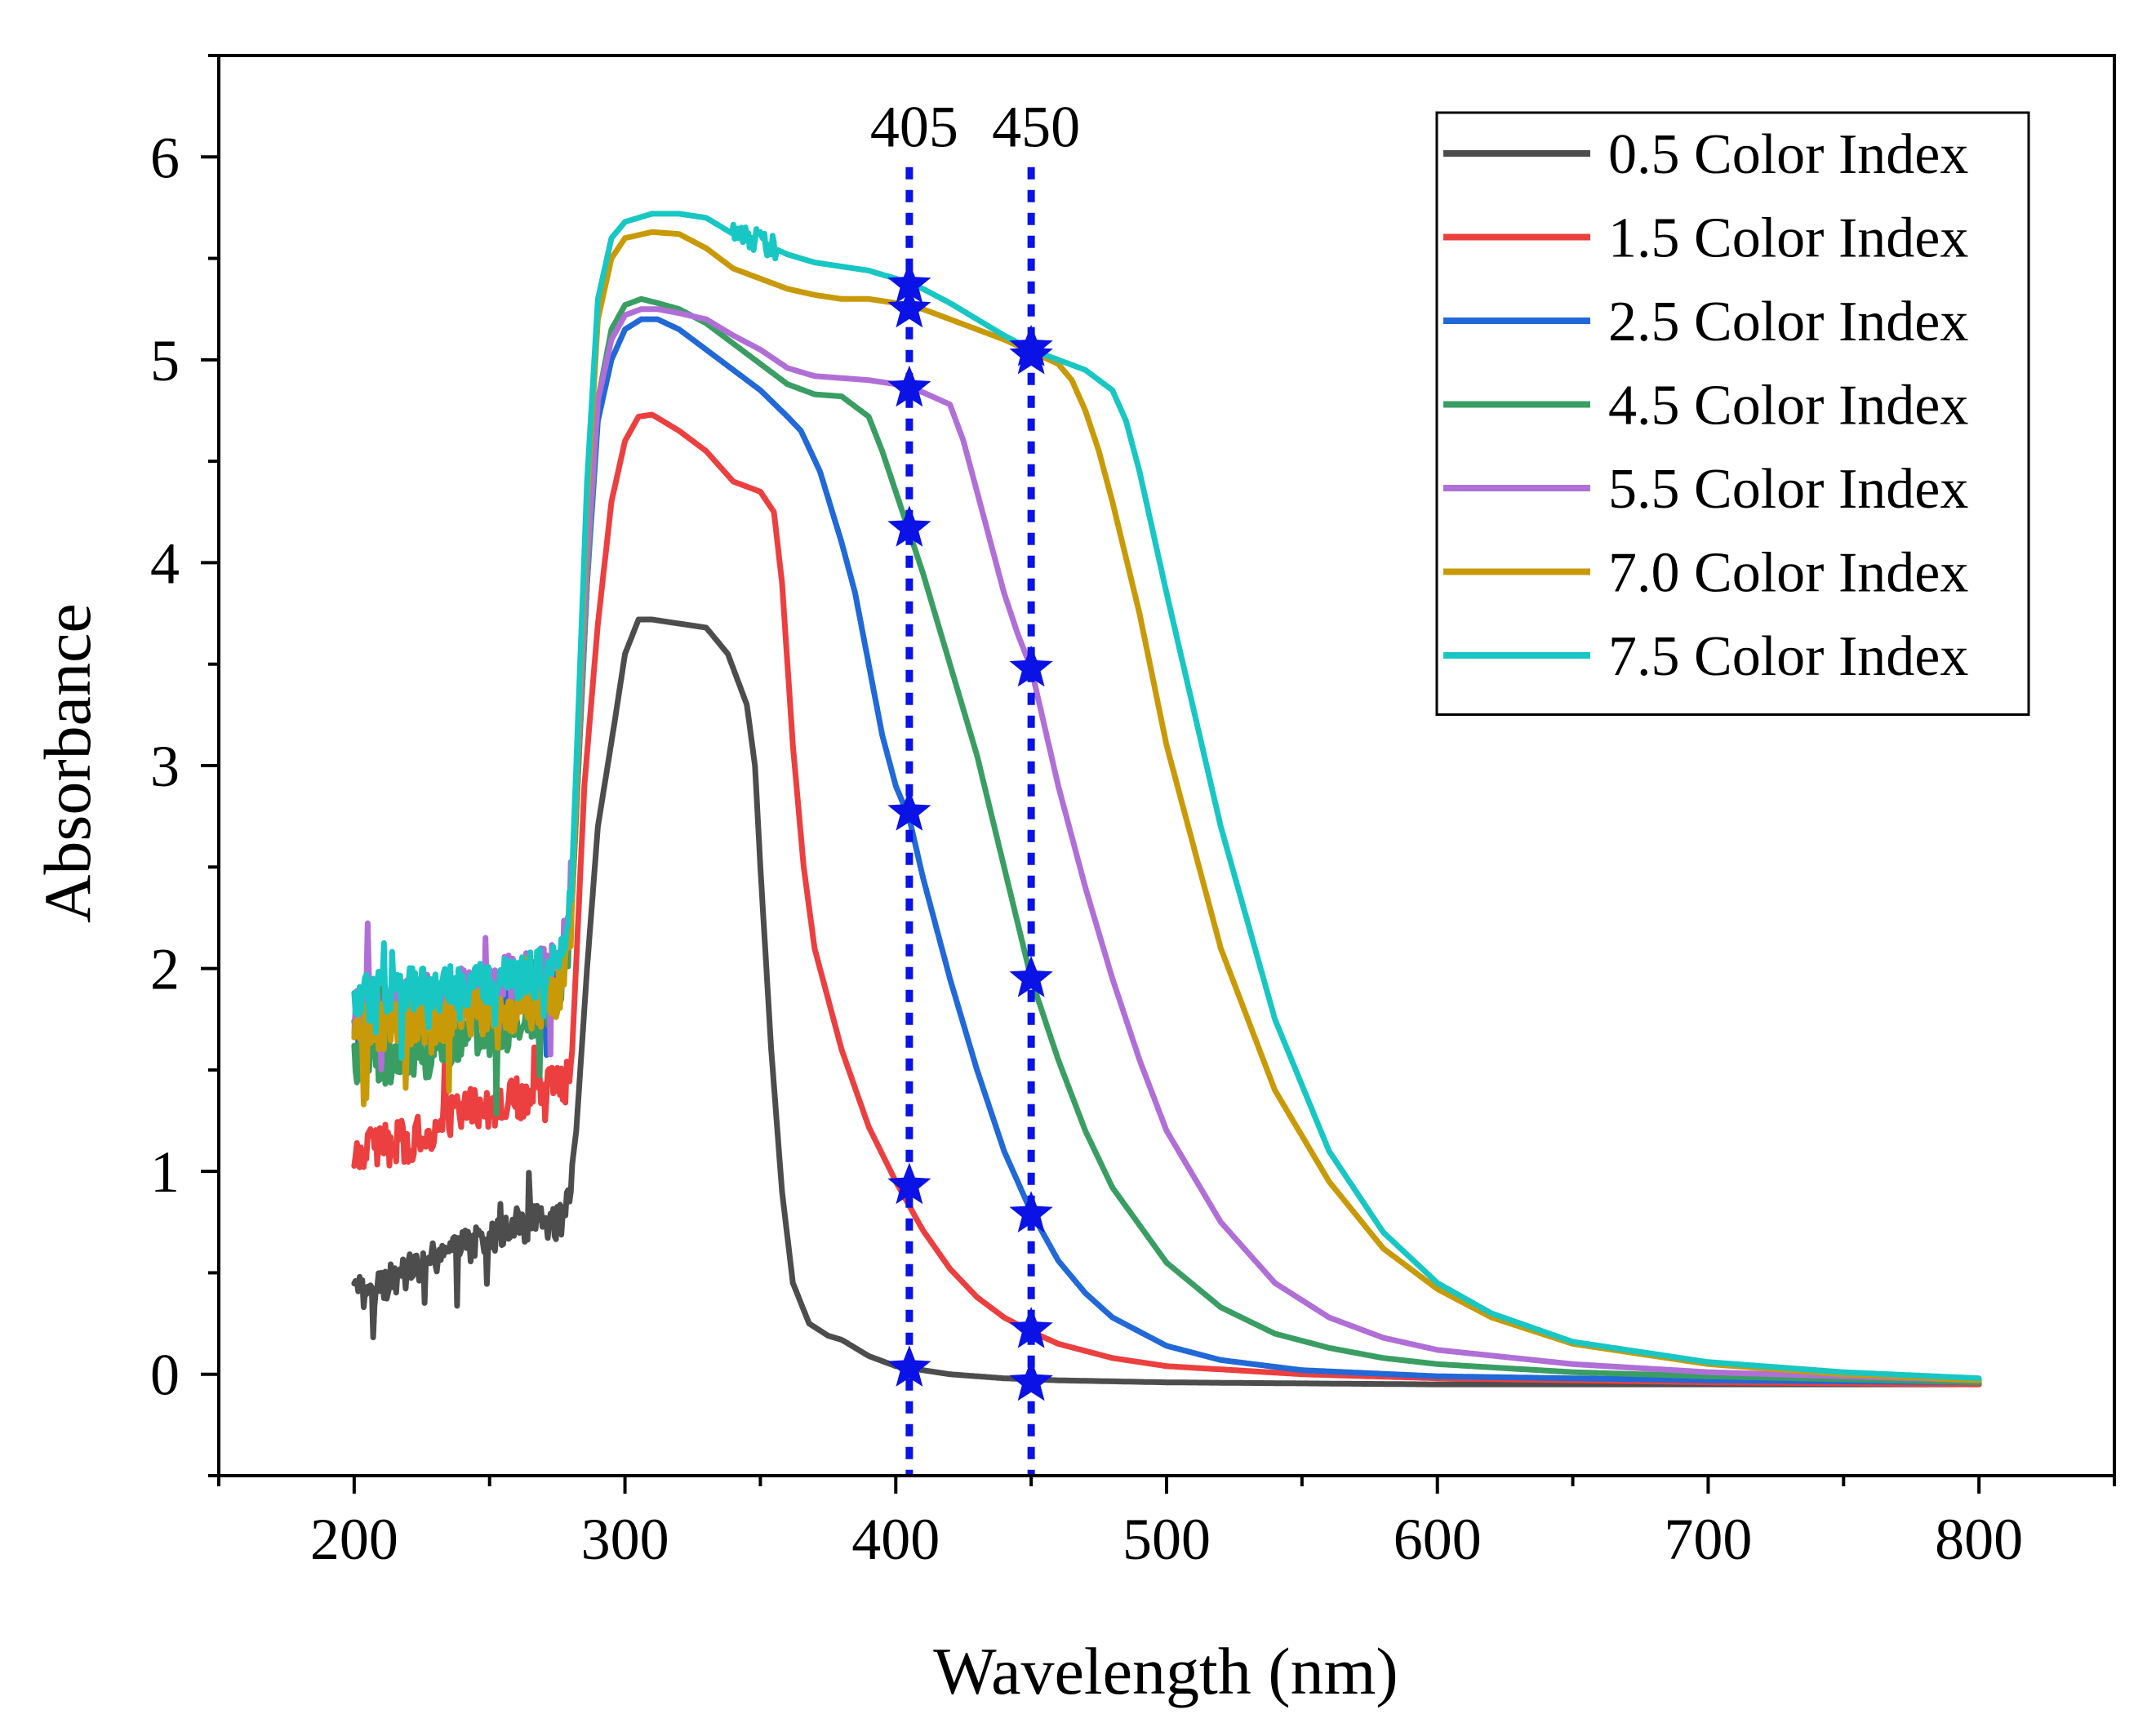  I want to click on y-tick-label-1: 1, so click(165, 1172).